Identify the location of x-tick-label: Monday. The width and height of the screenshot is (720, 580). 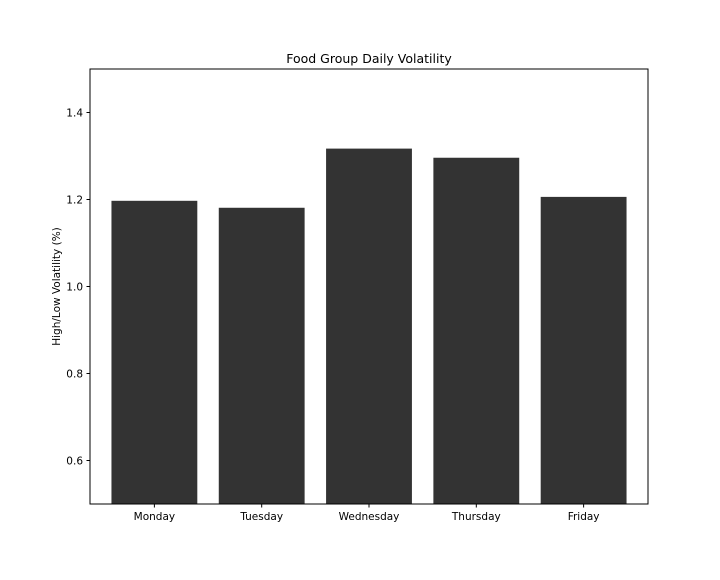
(154, 517).